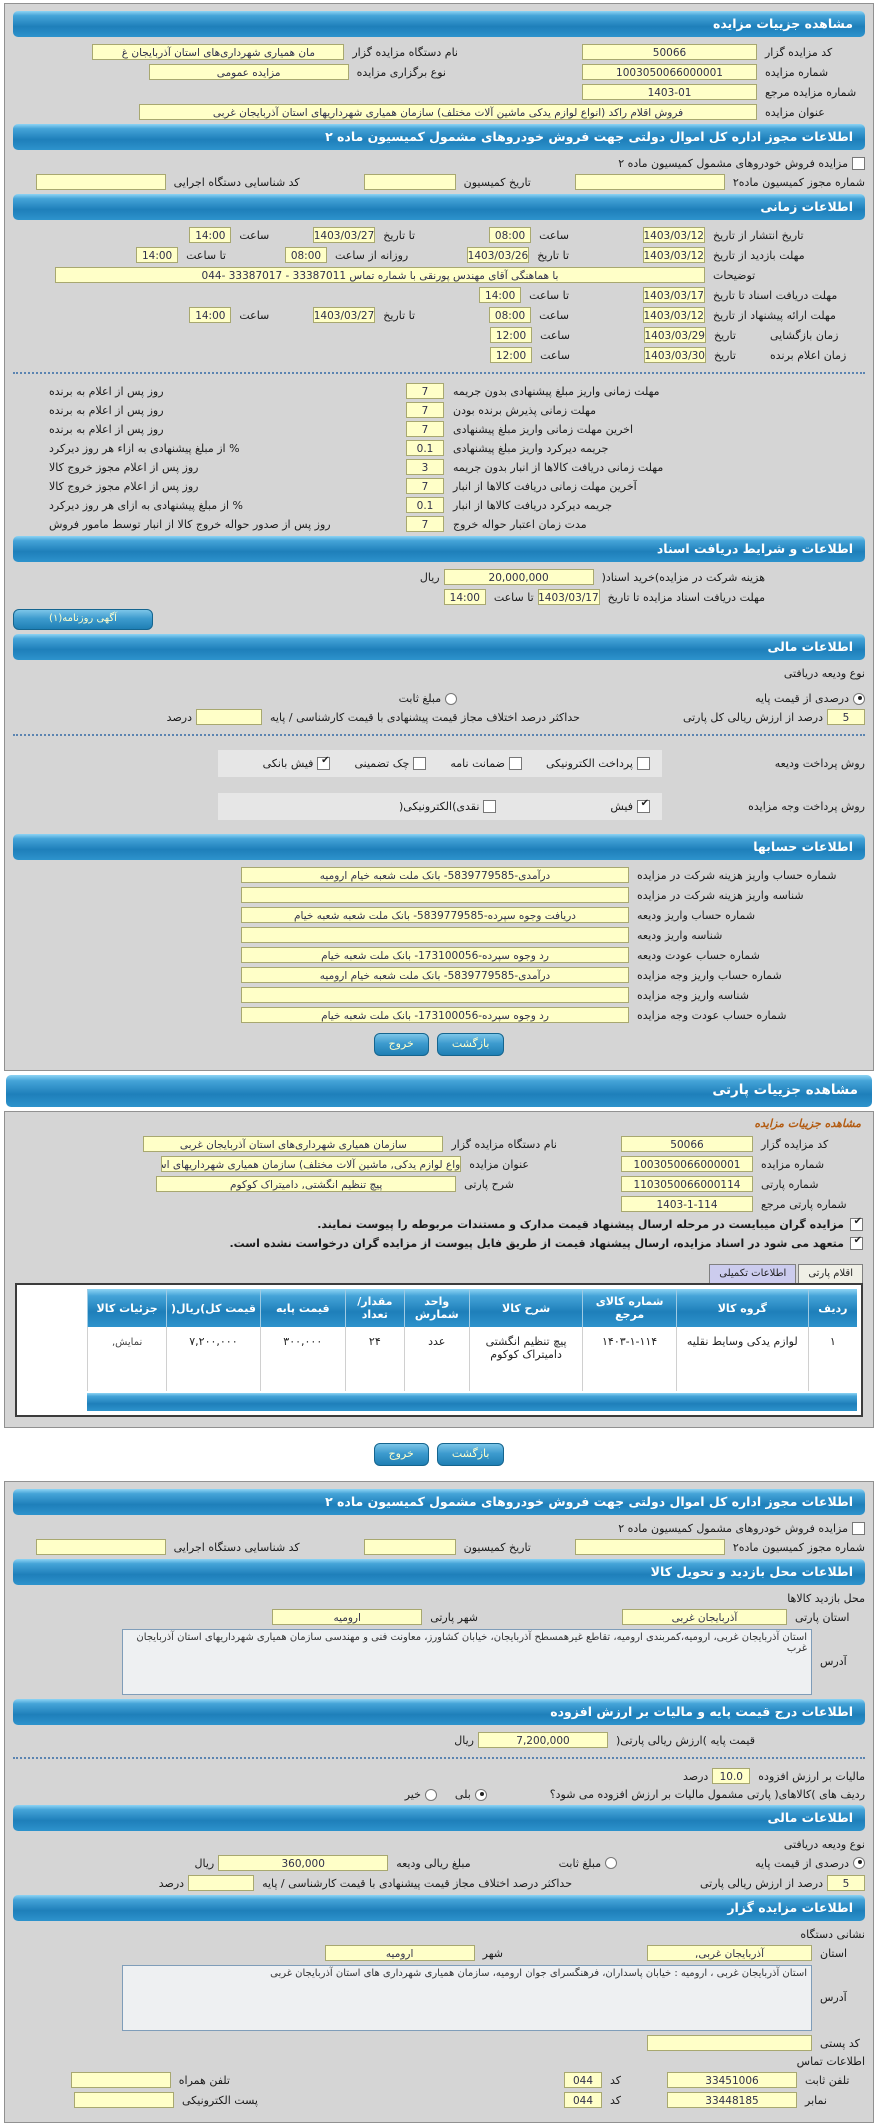 This screenshot has width=878, height=2126. Describe the element at coordinates (83, 619) in the screenshot. I see `newspaper-ad-button: آگهی روزنامه(۱)` at that location.